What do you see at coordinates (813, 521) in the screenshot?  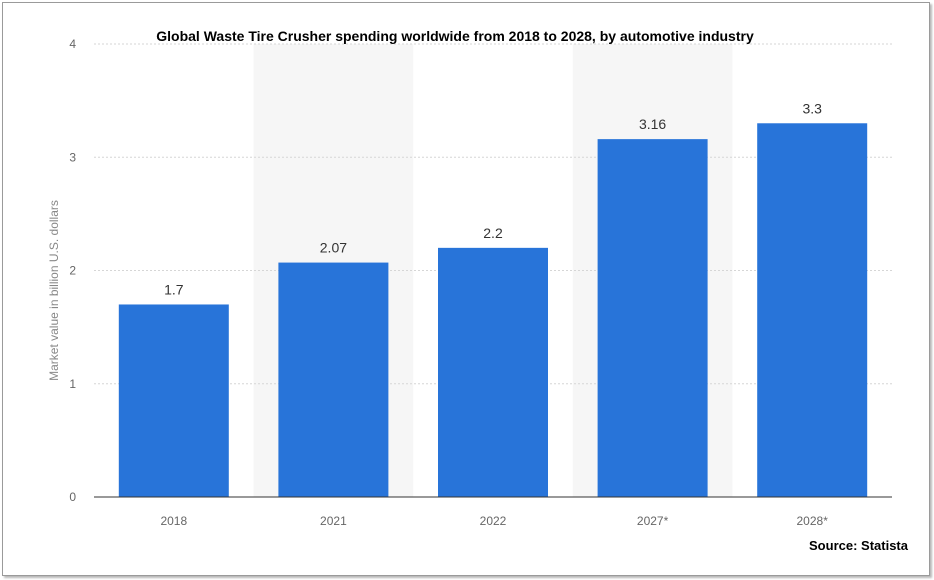 I see `x-tick-label: 2028*` at bounding box center [813, 521].